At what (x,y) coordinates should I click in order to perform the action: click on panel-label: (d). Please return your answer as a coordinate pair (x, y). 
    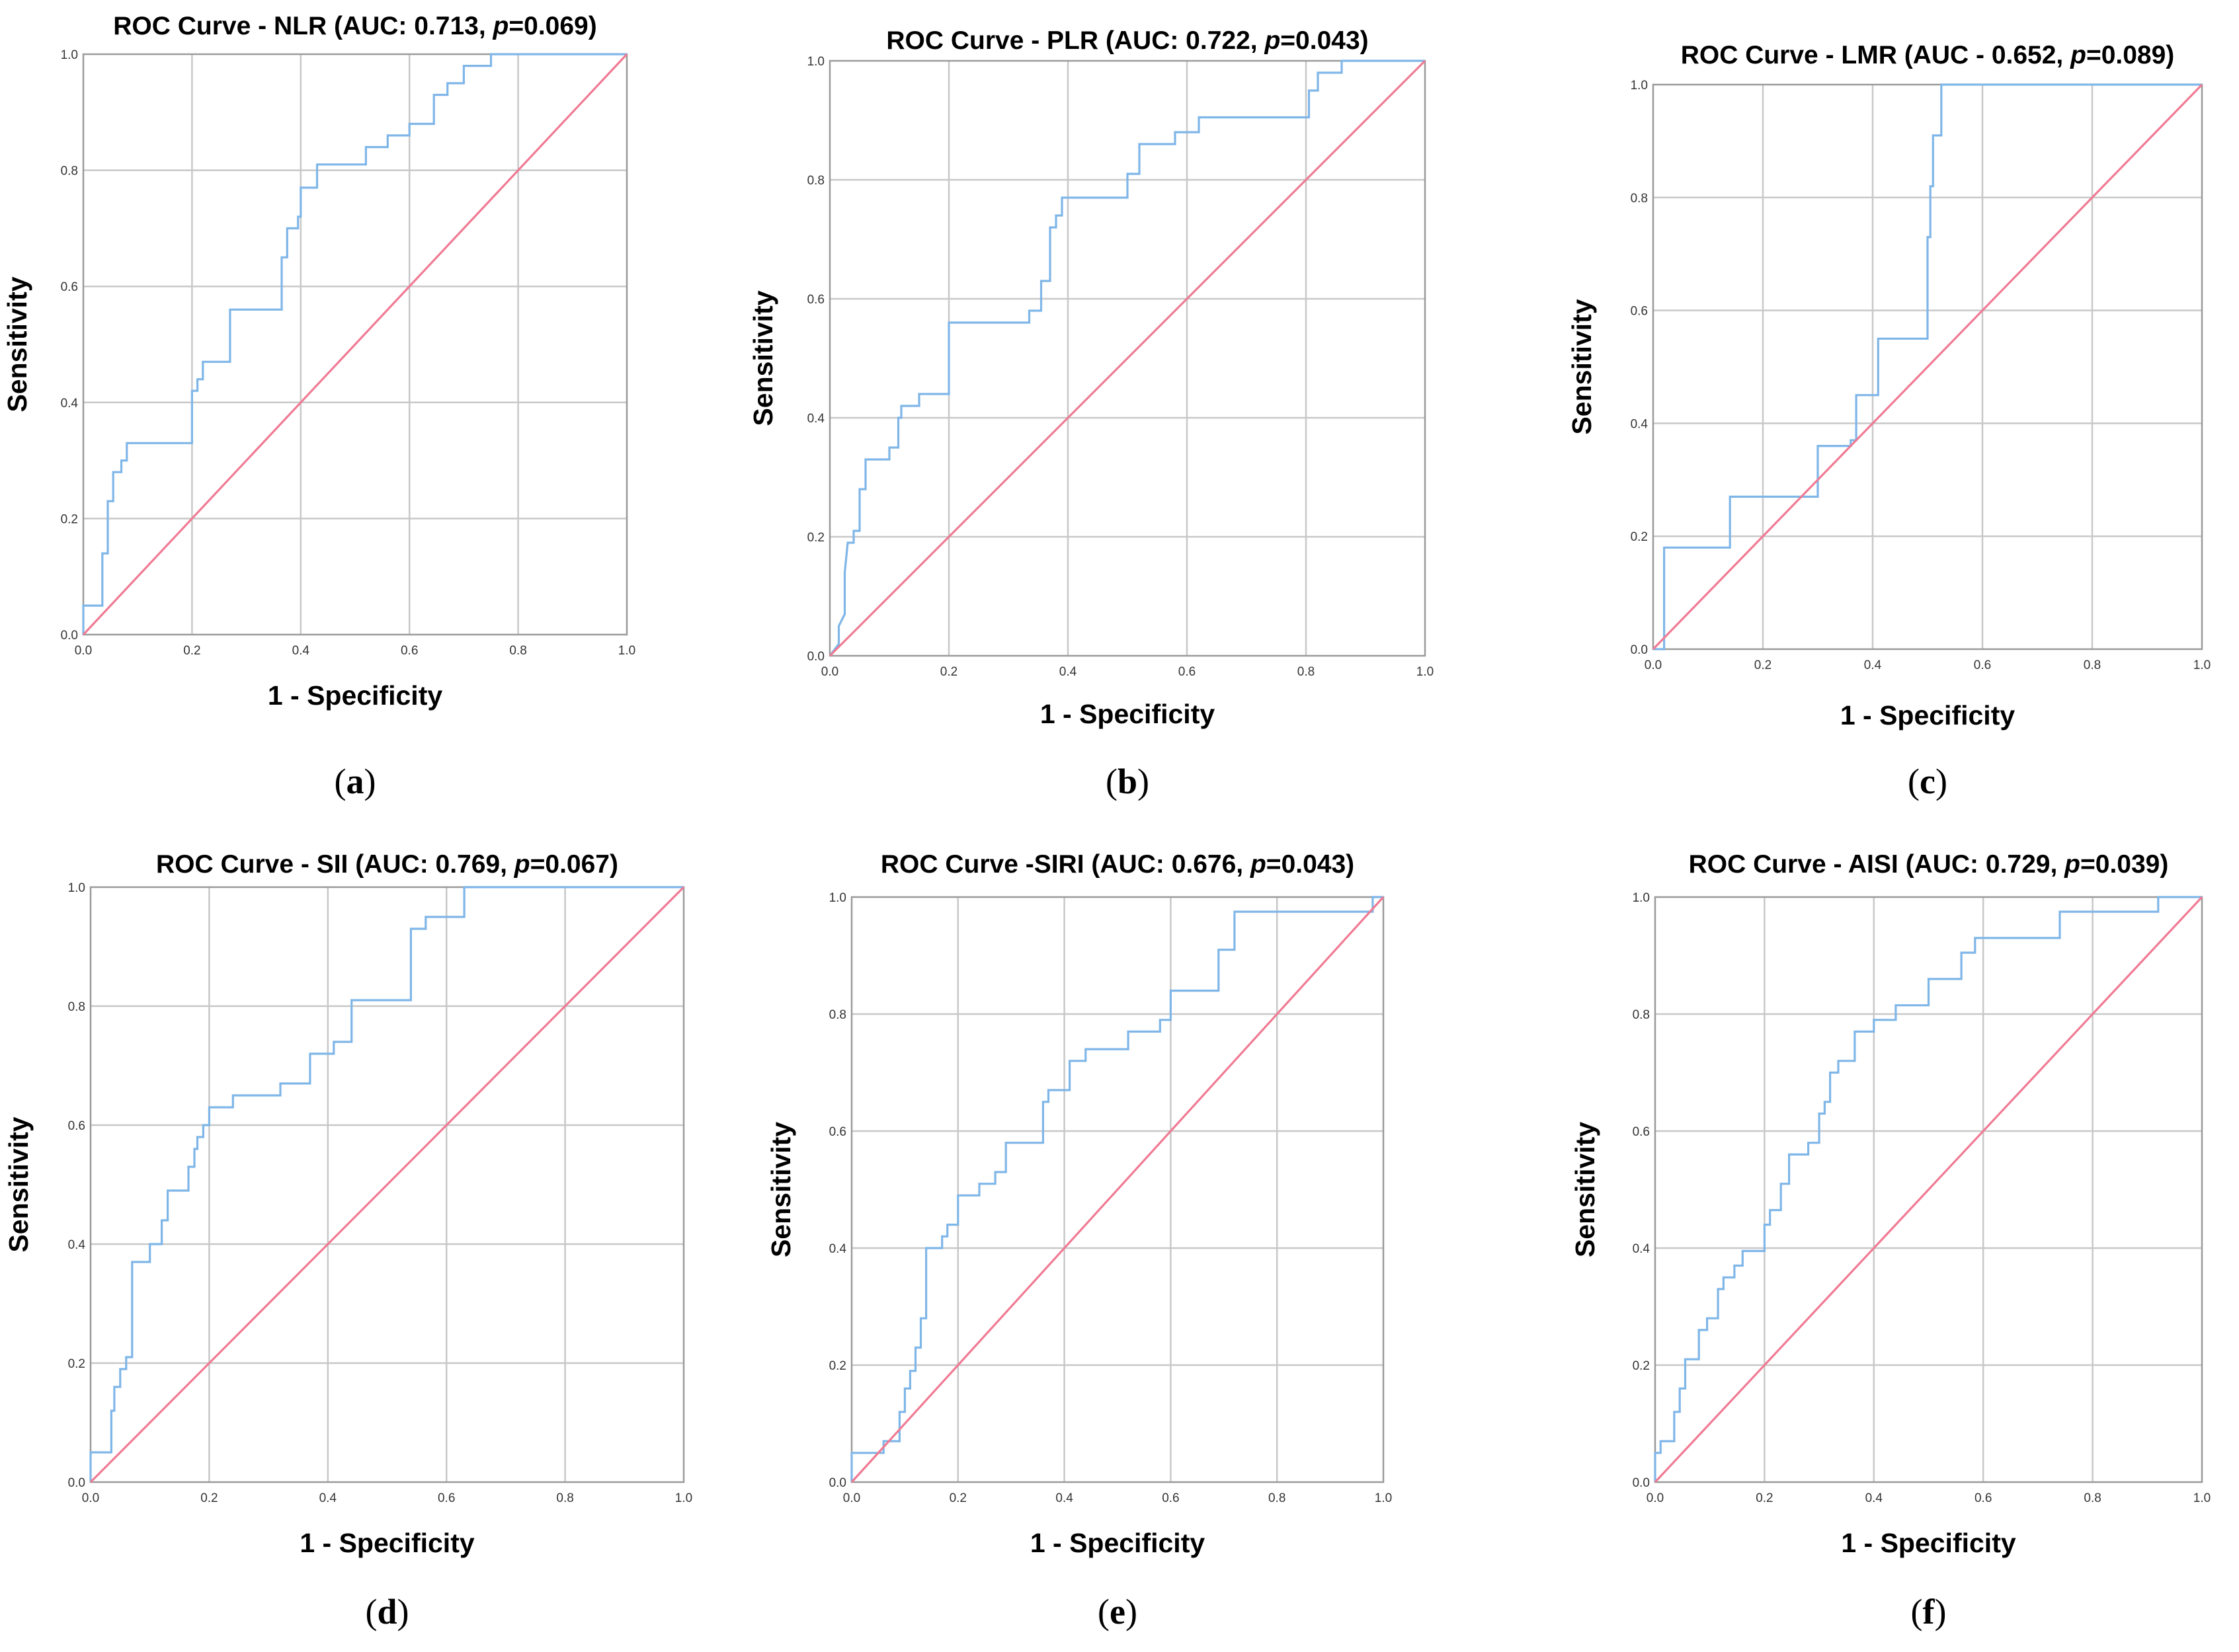
    Looking at the image, I should click on (387, 1612).